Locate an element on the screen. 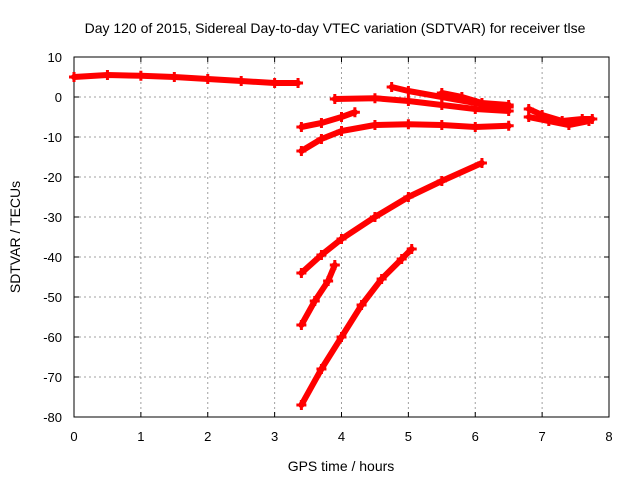 The image size is (640, 480). y-tick-label: -20 is located at coordinates (52, 177).